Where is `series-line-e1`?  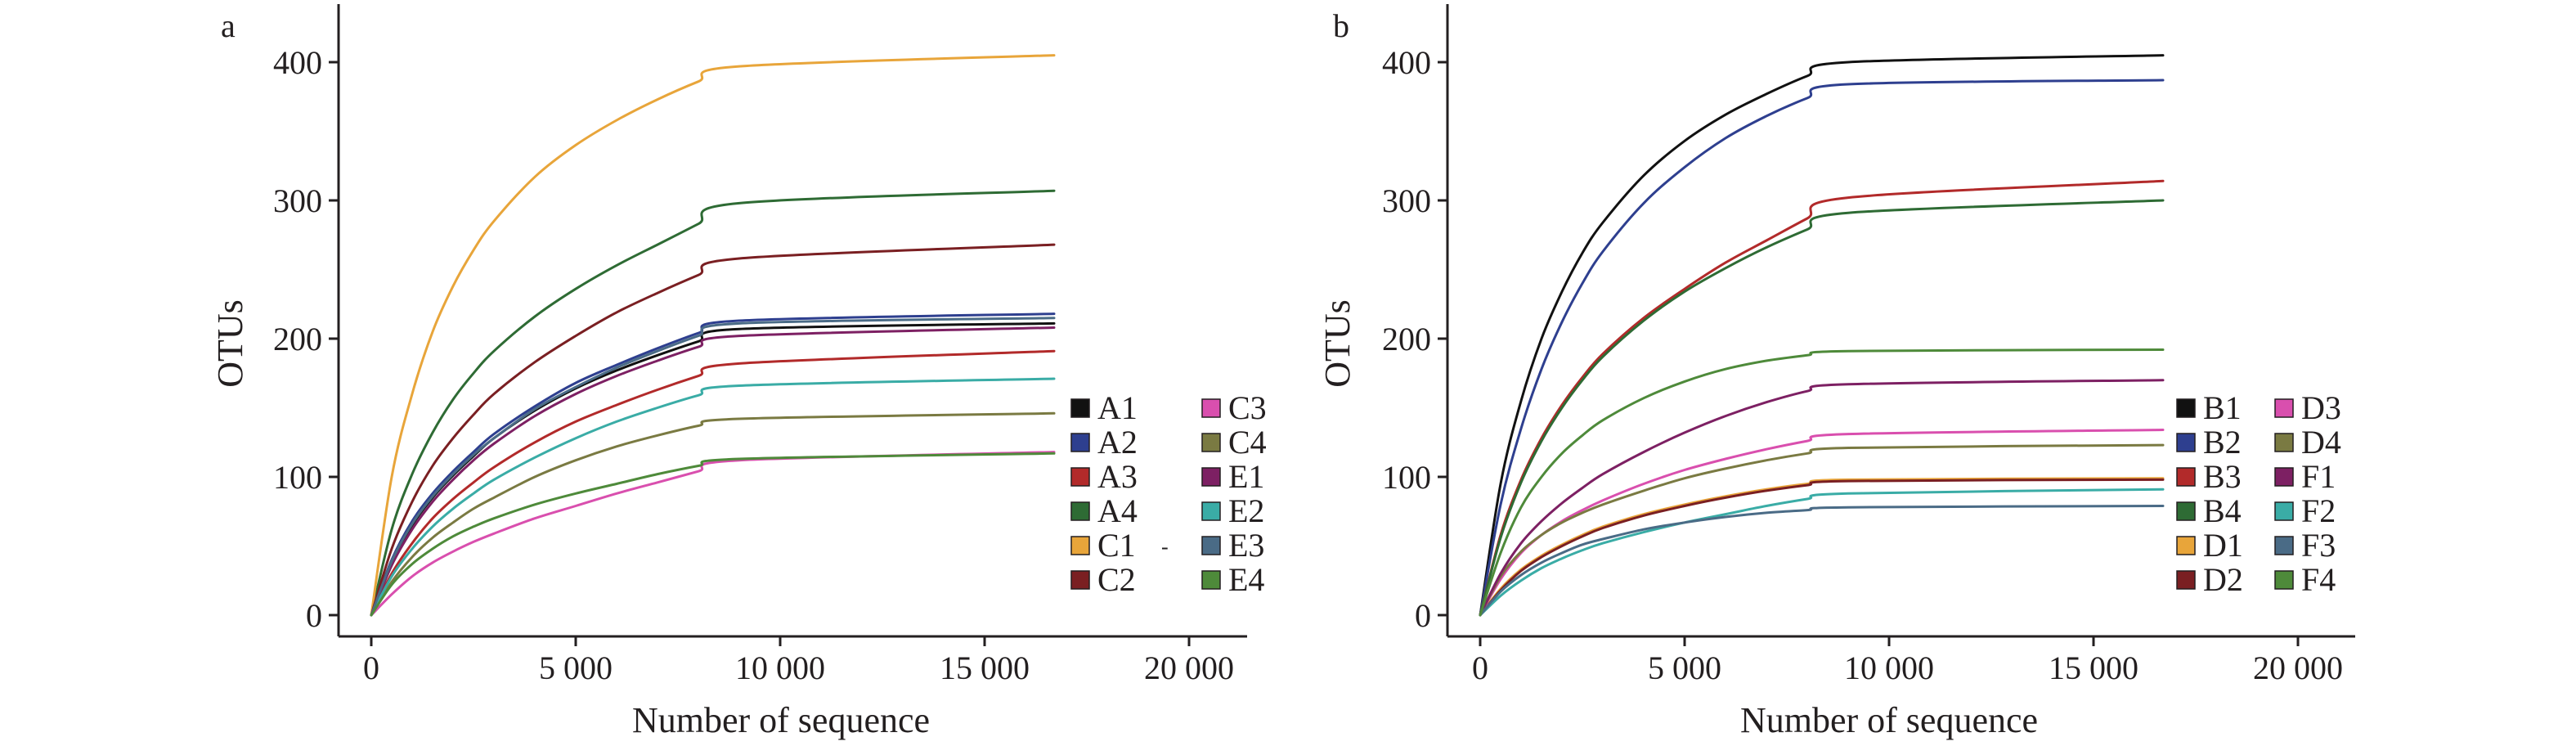
series-line-e1 is located at coordinates (713, 472).